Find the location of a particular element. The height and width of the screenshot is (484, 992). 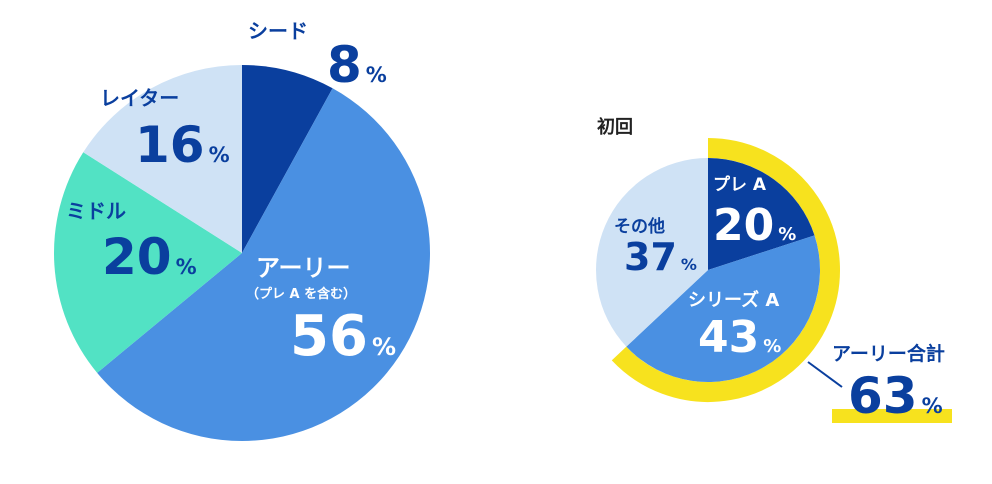

early-total-value-unit: % is located at coordinates (932, 406).